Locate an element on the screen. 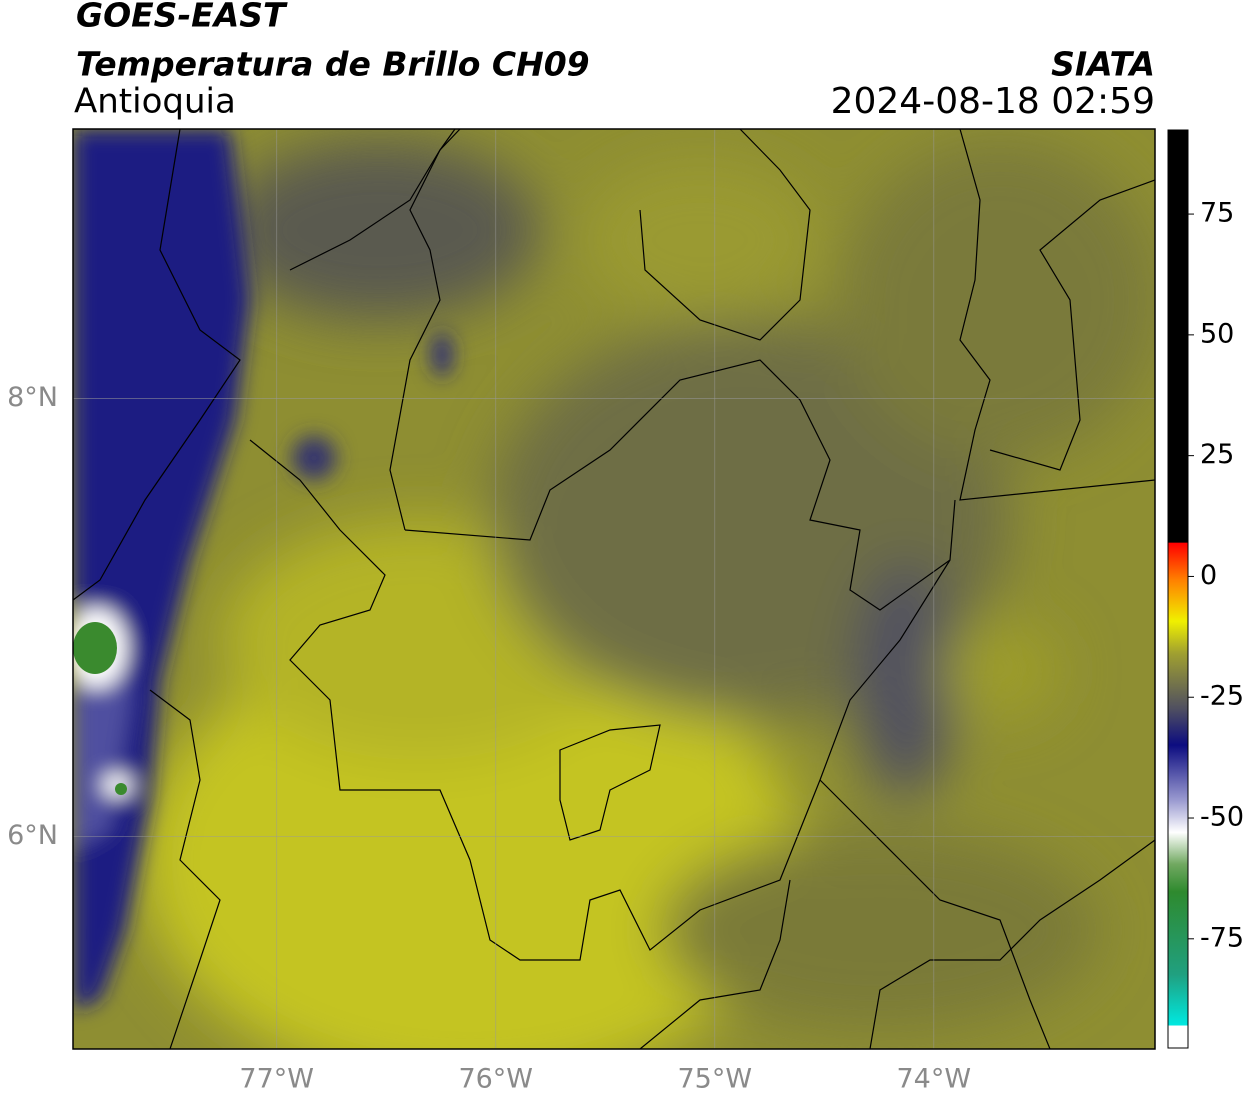 Image resolution: width=1252 pixels, height=1099 pixels. timestamp: 2024-08-18 02:59 is located at coordinates (993, 101).